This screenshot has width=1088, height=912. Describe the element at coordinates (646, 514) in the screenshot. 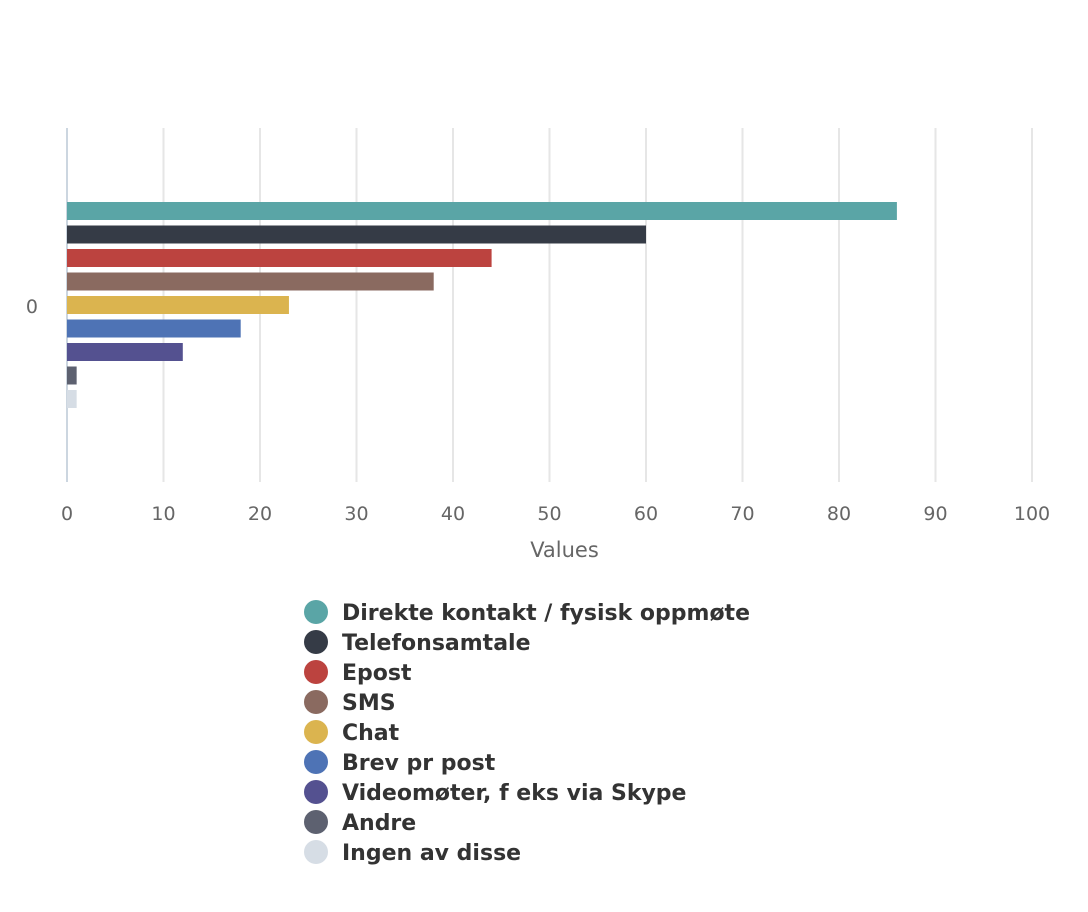

I see `x-tick-label: 60` at that location.